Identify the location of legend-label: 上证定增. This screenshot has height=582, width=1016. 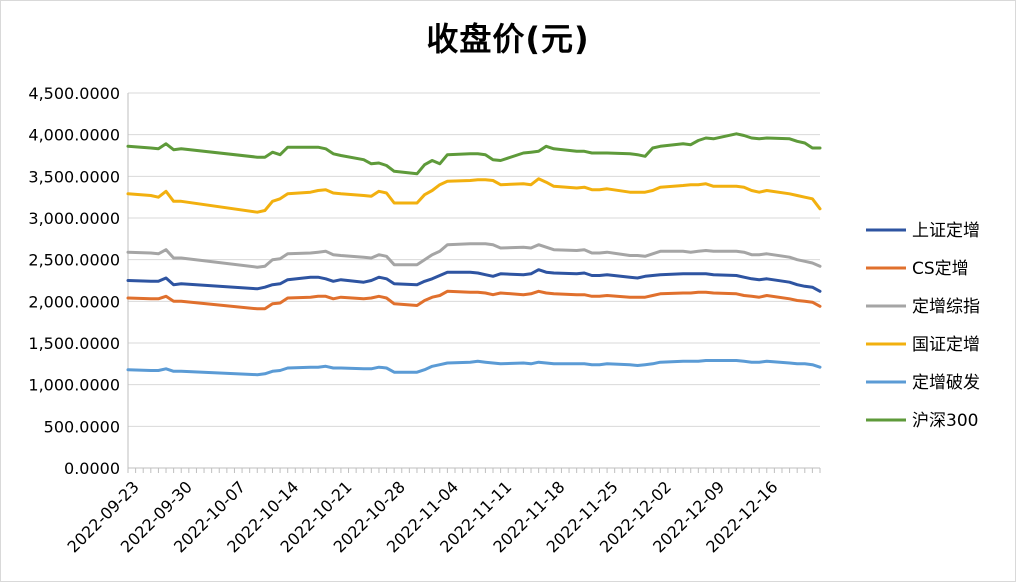
(946, 231).